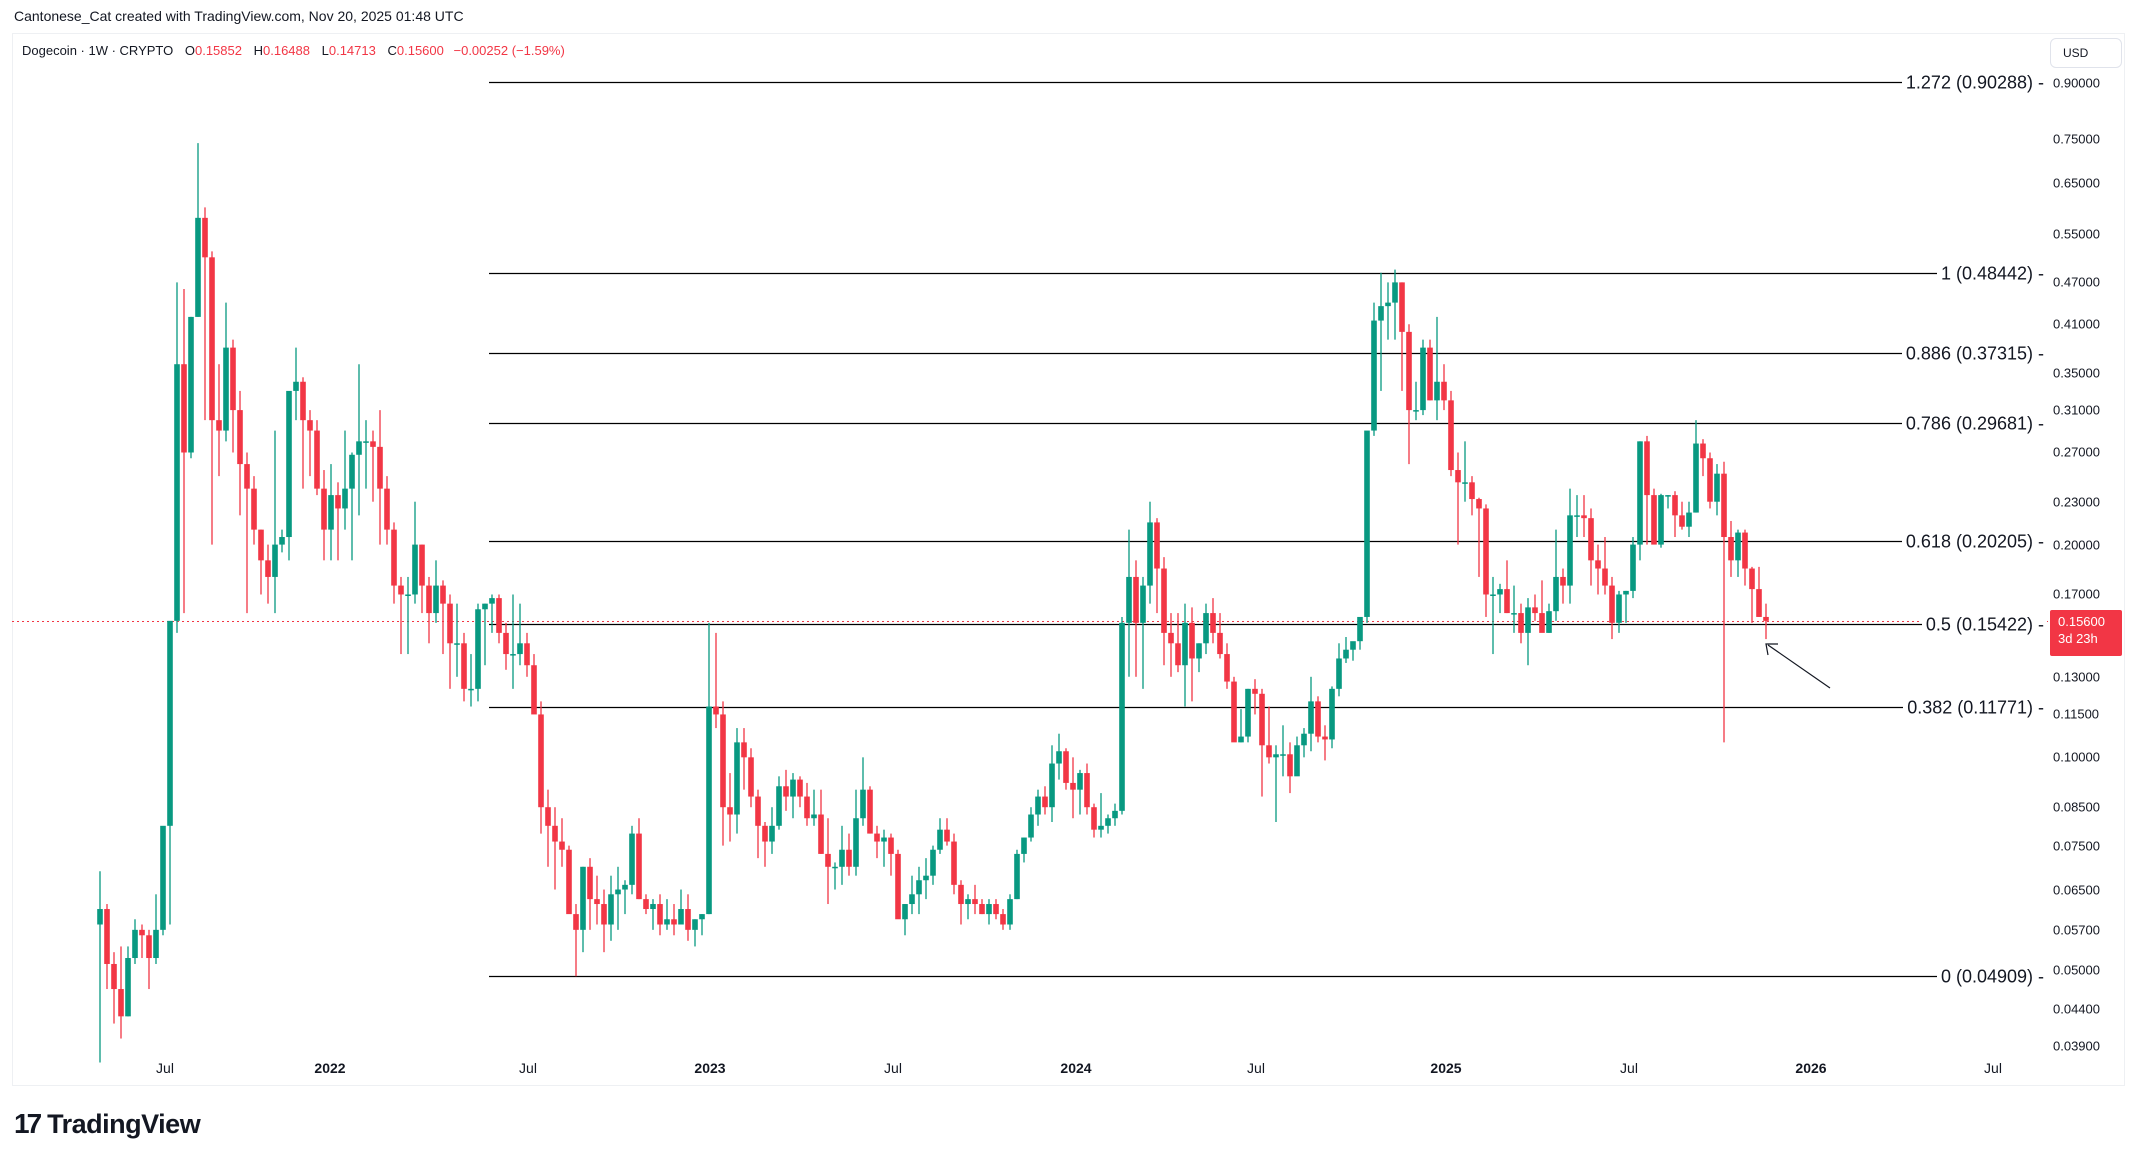  I want to click on price-tick-label: 0.03900, so click(2076, 1046).